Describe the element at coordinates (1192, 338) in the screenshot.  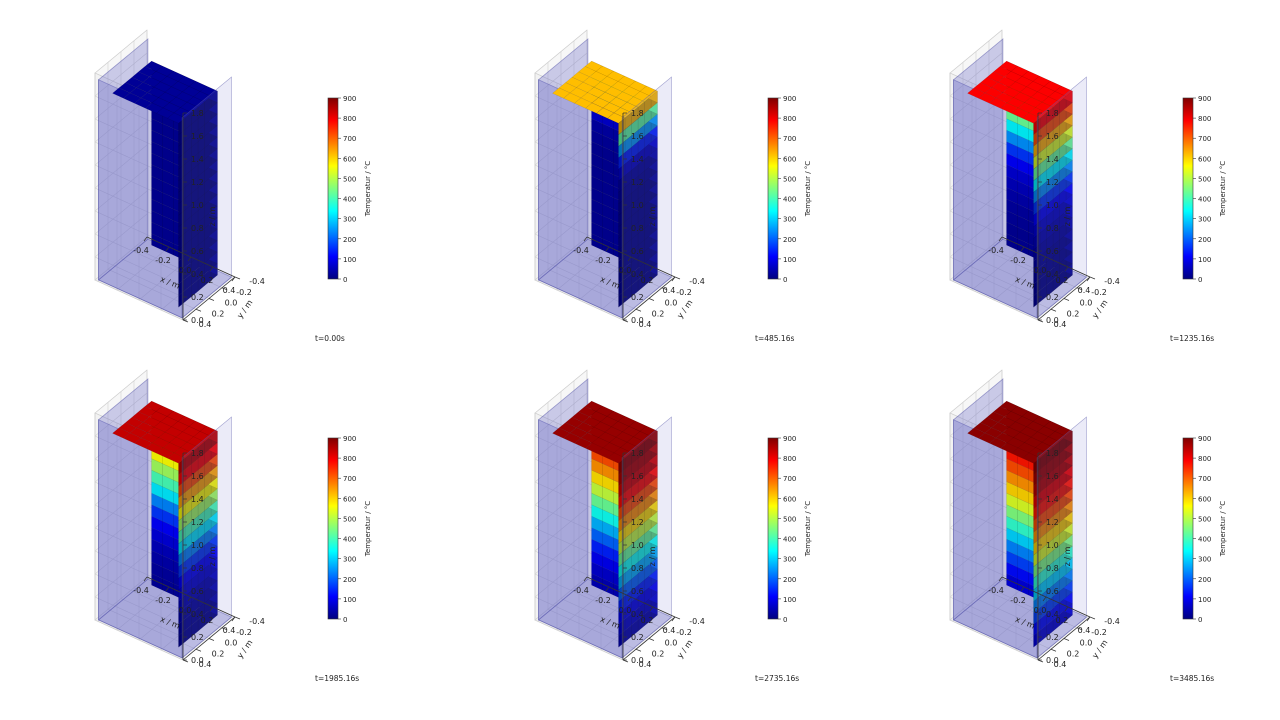
I see `time-label: t=1235.16s` at that location.